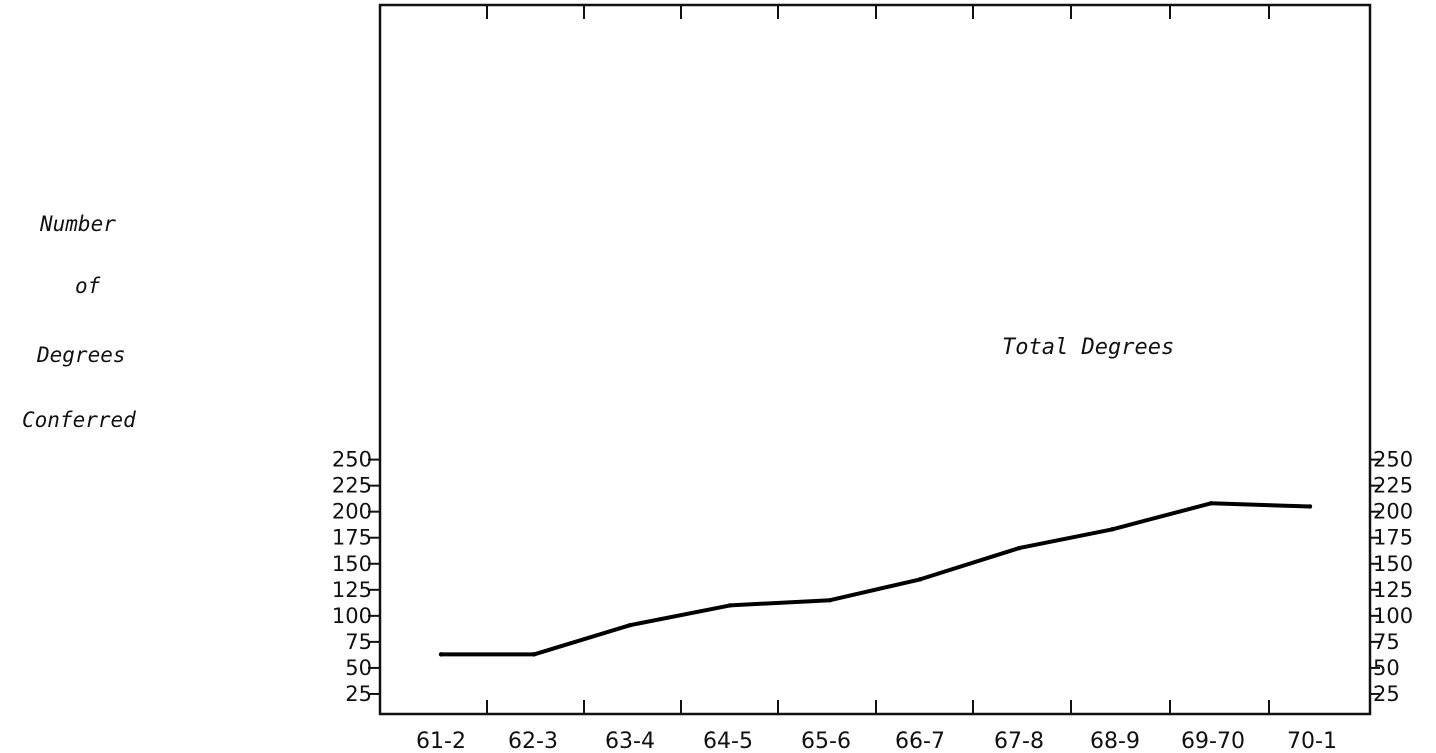 The height and width of the screenshot is (753, 1436). I want to click on x-tick-label-64-5: 64-5, so click(728, 741).